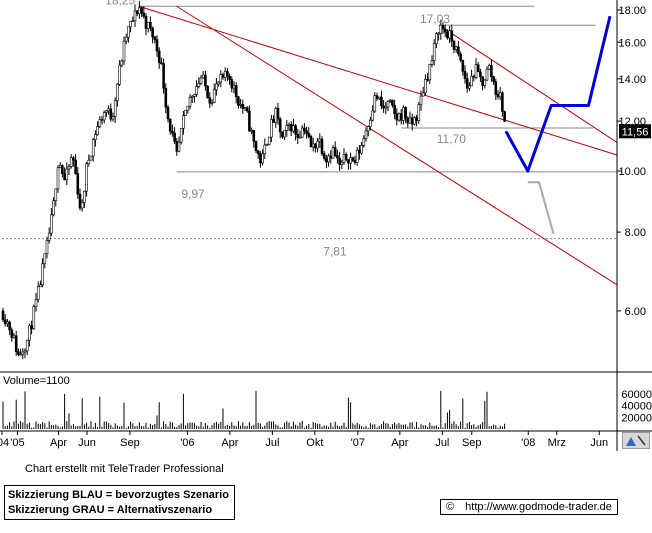  Describe the element at coordinates (538, 507) in the screenshot. I see `source-url: http://www.godmode-trader.de` at that location.